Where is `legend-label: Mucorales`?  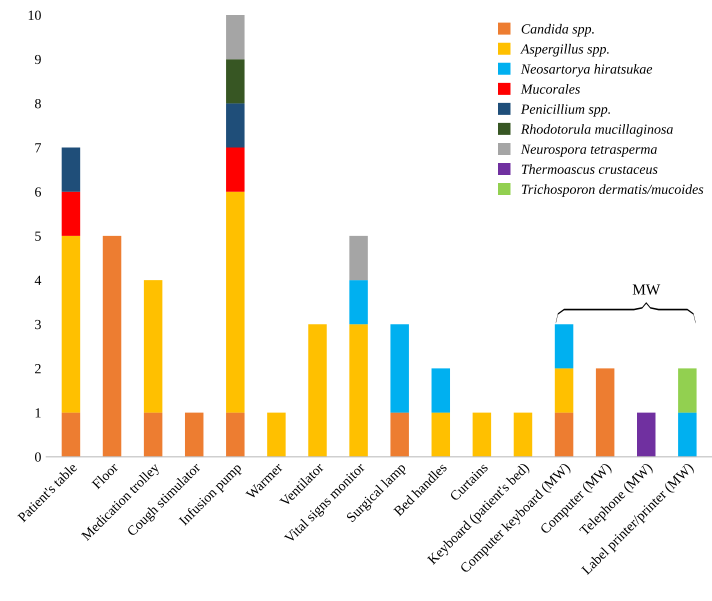
legend-label: Mucorales is located at coordinates (550, 89).